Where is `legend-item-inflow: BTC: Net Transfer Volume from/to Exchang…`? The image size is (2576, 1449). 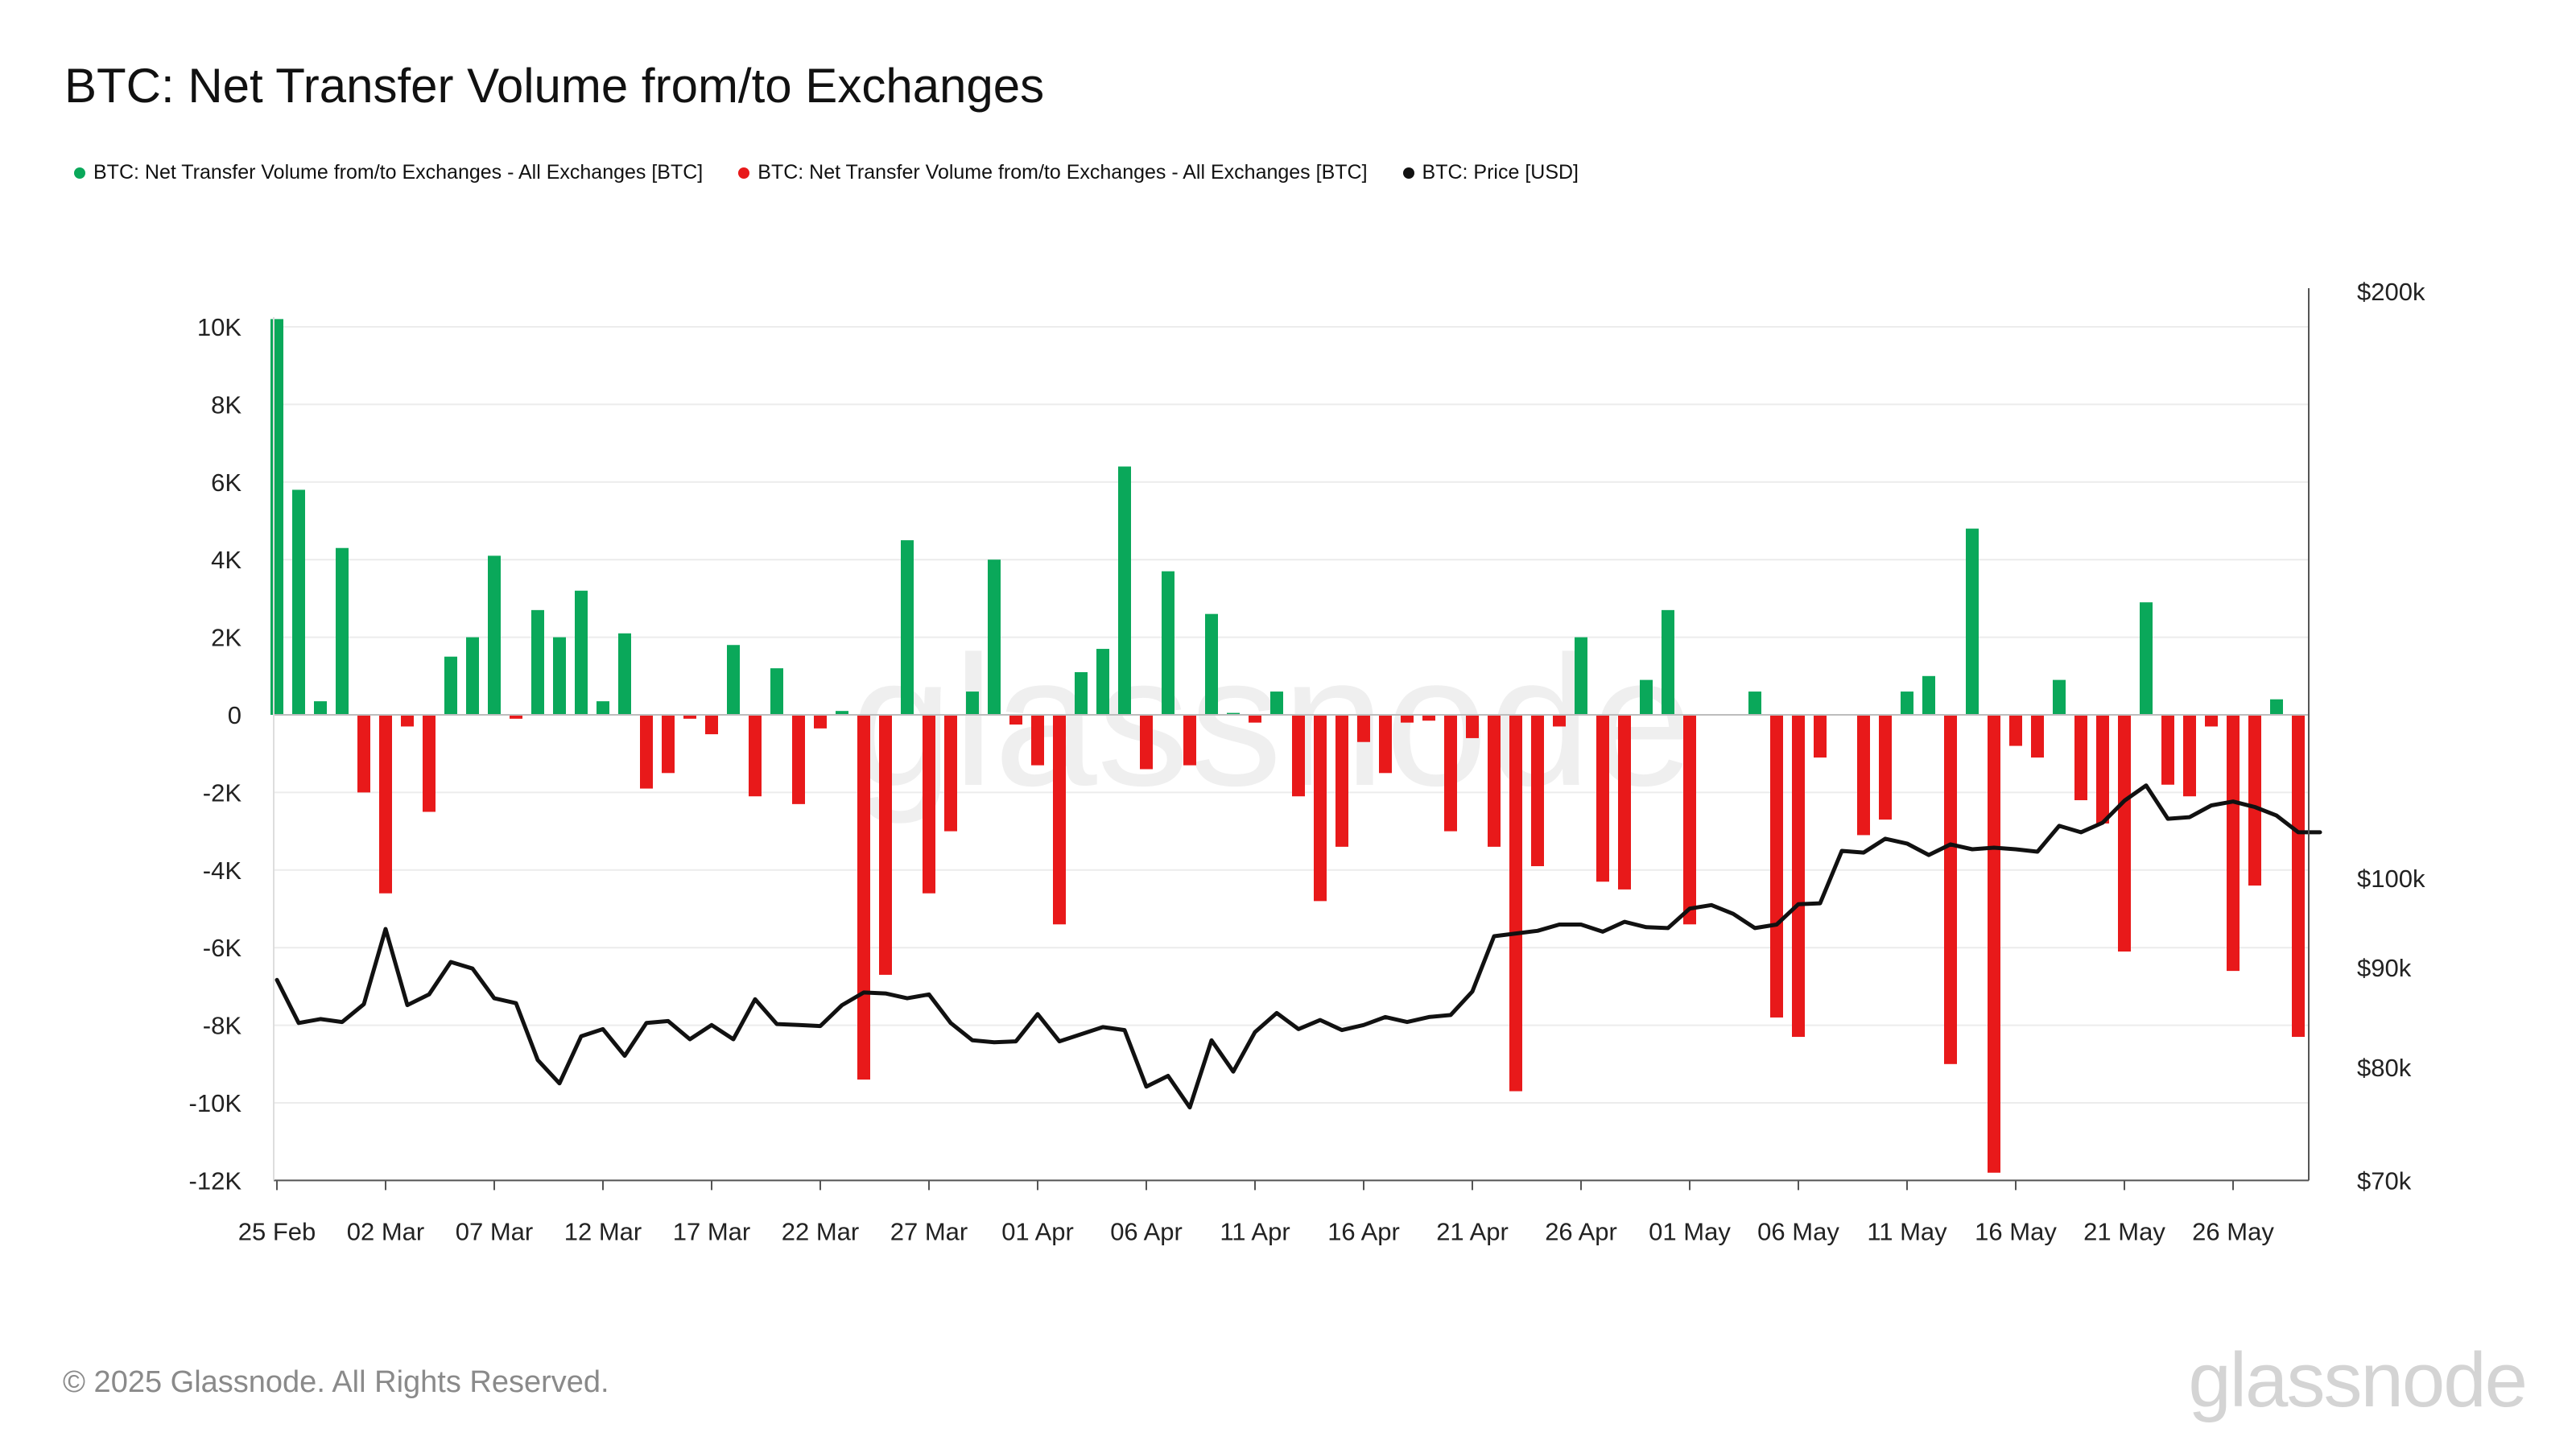
legend-item-inflow: BTC: Net Transfer Volume from/to Exchang… is located at coordinates (1053, 172).